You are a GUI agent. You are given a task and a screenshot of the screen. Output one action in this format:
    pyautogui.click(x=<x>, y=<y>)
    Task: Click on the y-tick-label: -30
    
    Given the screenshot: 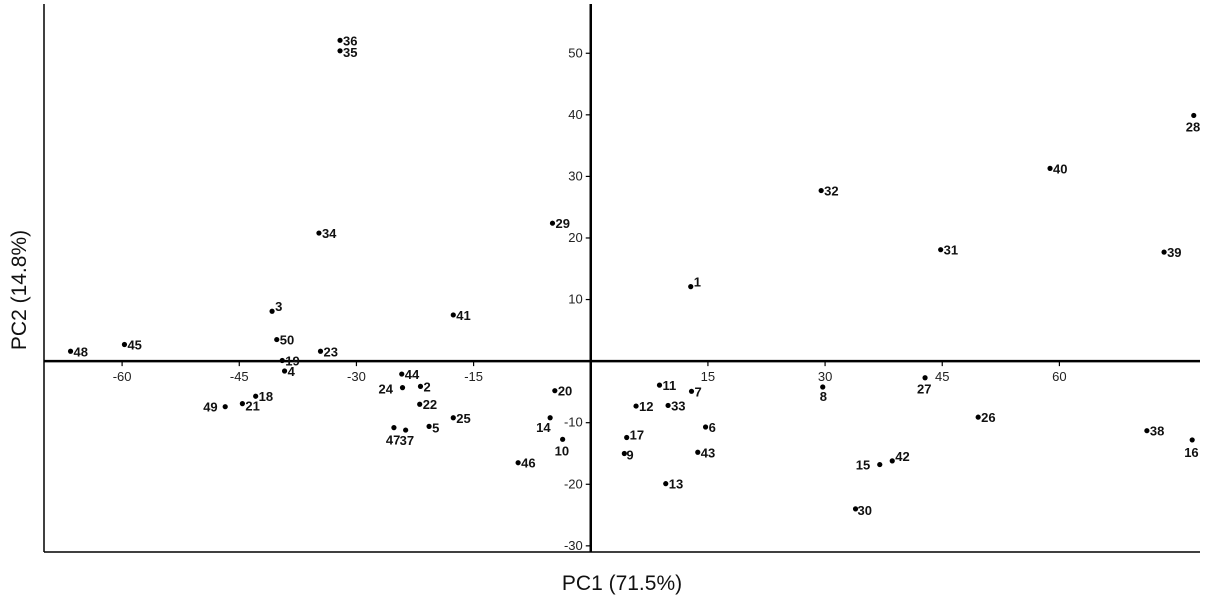 What is the action you would take?
    pyautogui.click(x=573, y=545)
    